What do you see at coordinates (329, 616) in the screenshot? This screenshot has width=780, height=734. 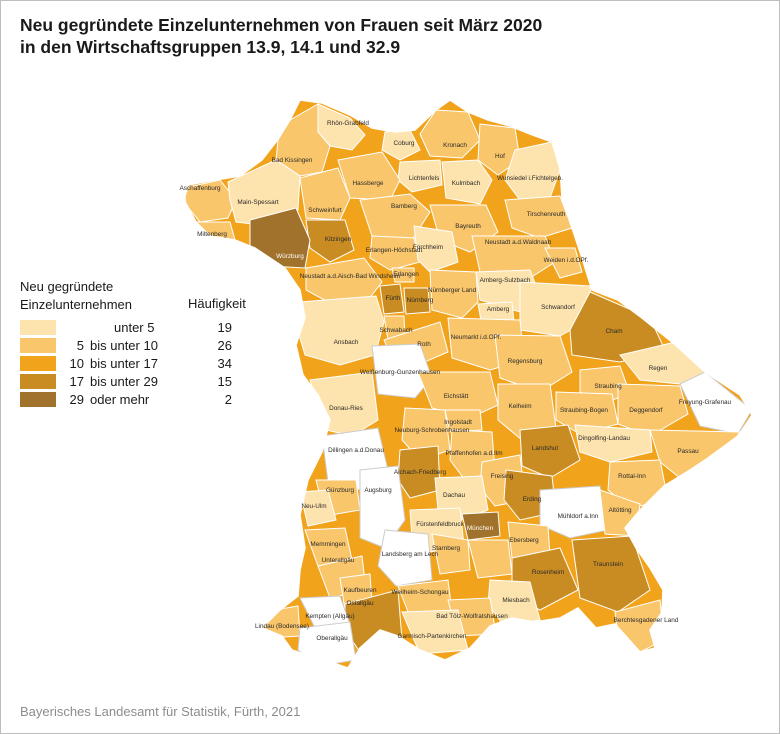 I see `region-label: Kempten (Allgäu)` at bounding box center [329, 616].